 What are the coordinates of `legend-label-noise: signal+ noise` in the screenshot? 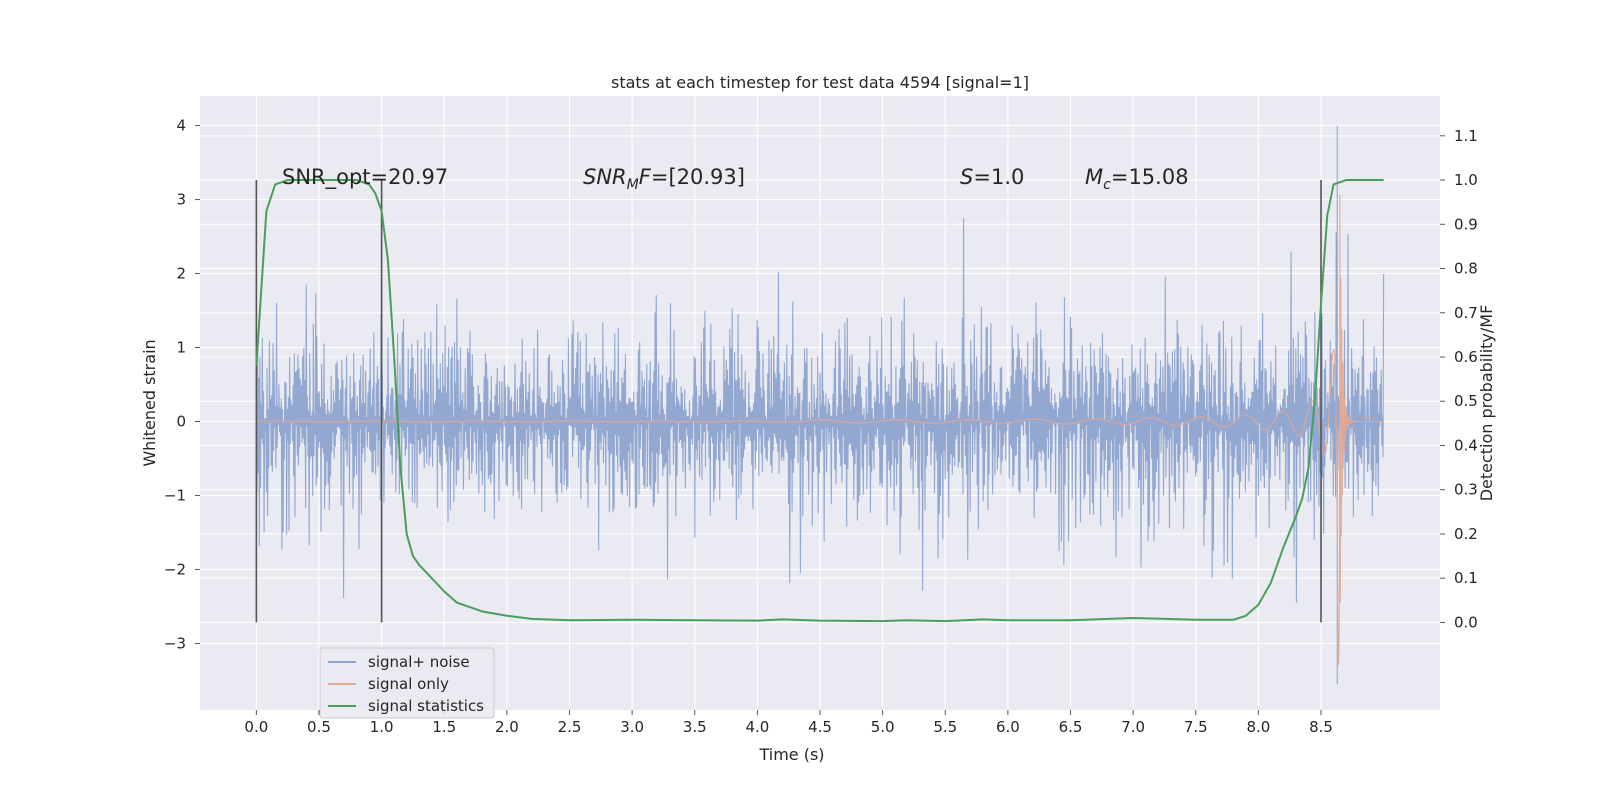 It's located at (419, 662).